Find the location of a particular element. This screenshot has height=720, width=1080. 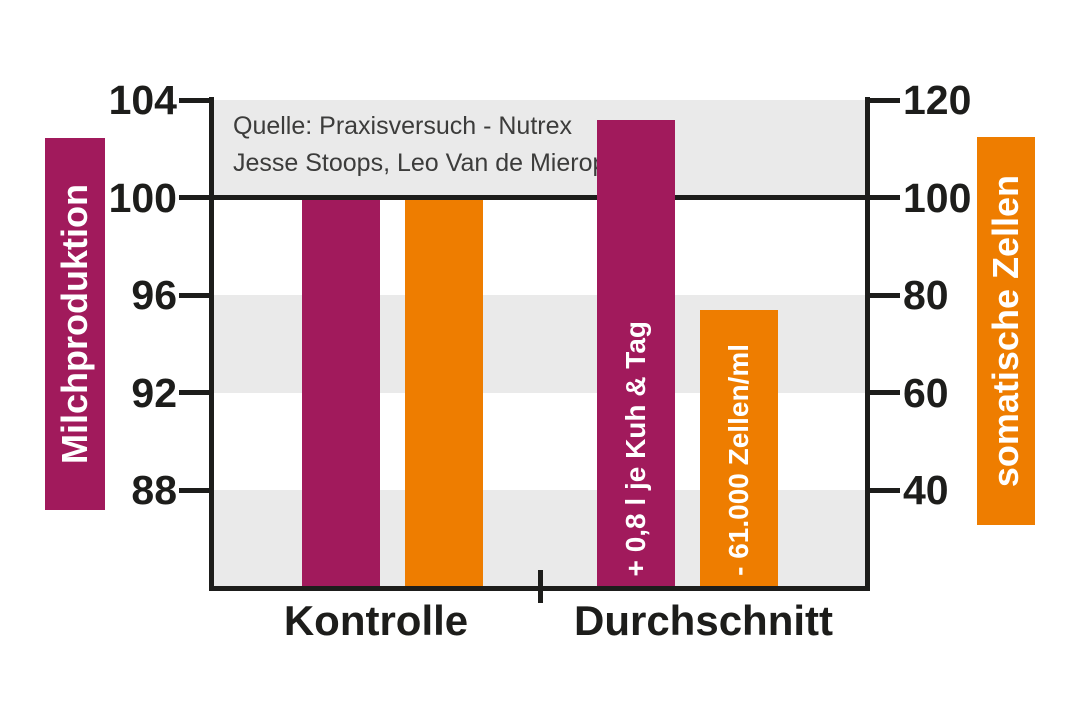

bar-right-durchschnitt: - 61.000 Zellen/ml is located at coordinates (739, 448).